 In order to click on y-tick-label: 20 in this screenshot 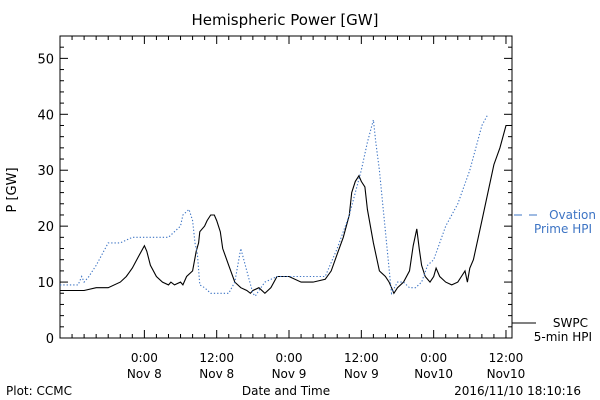, I will do `click(45, 227)`.